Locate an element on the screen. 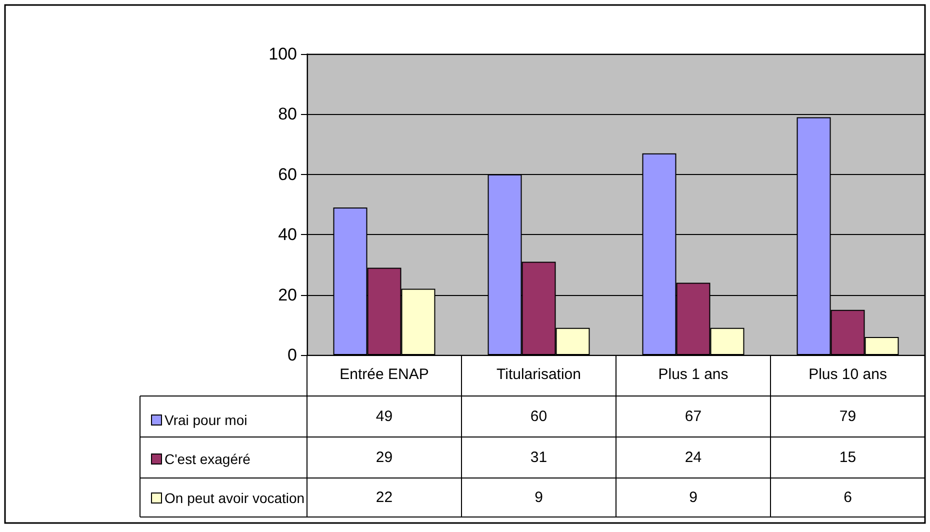 The height and width of the screenshot is (532, 930). data-label: 22 is located at coordinates (384, 497).